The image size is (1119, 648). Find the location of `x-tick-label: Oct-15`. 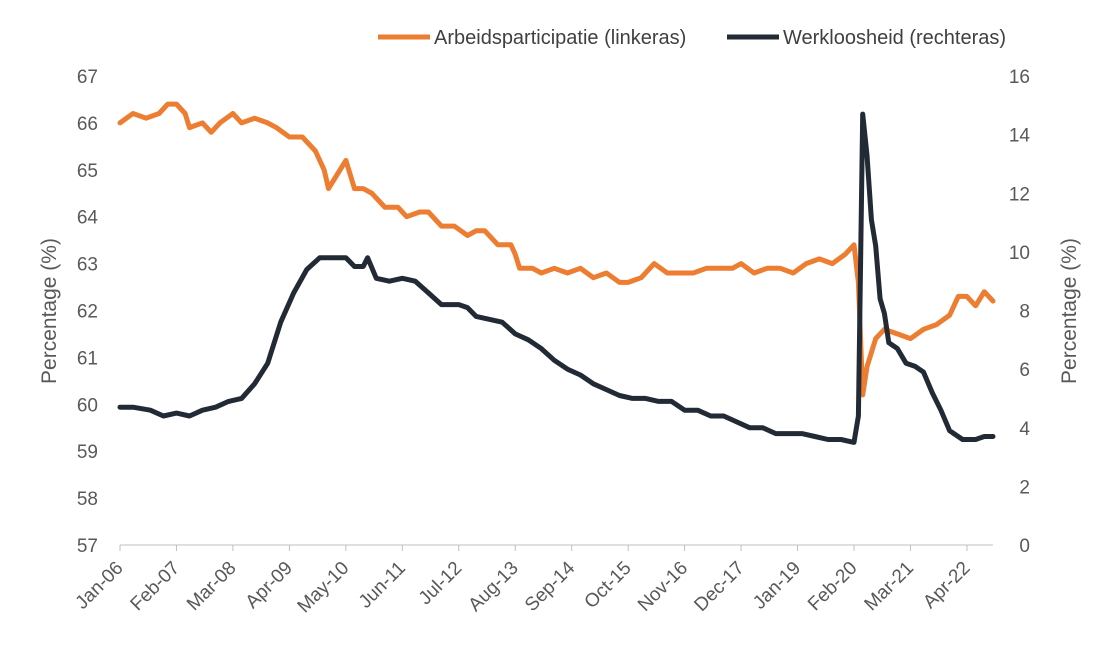

x-tick-label: Oct-15 is located at coordinates (608, 585).